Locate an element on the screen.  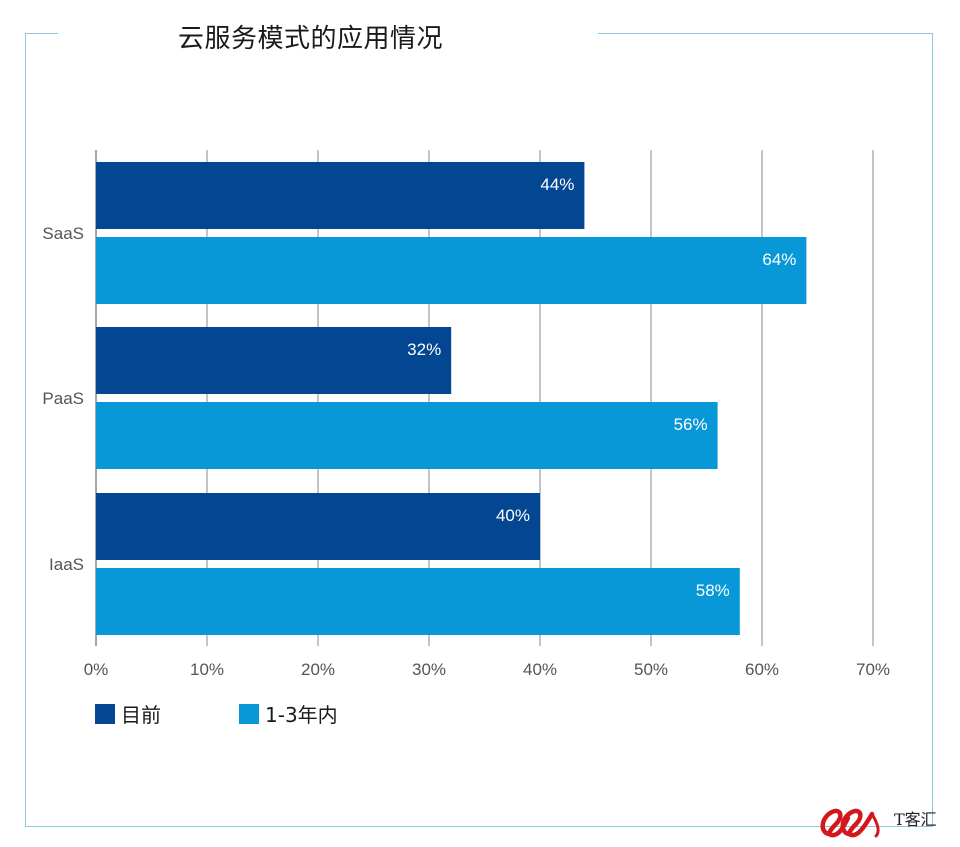
legend-swatch-future is located at coordinates (249, 713).